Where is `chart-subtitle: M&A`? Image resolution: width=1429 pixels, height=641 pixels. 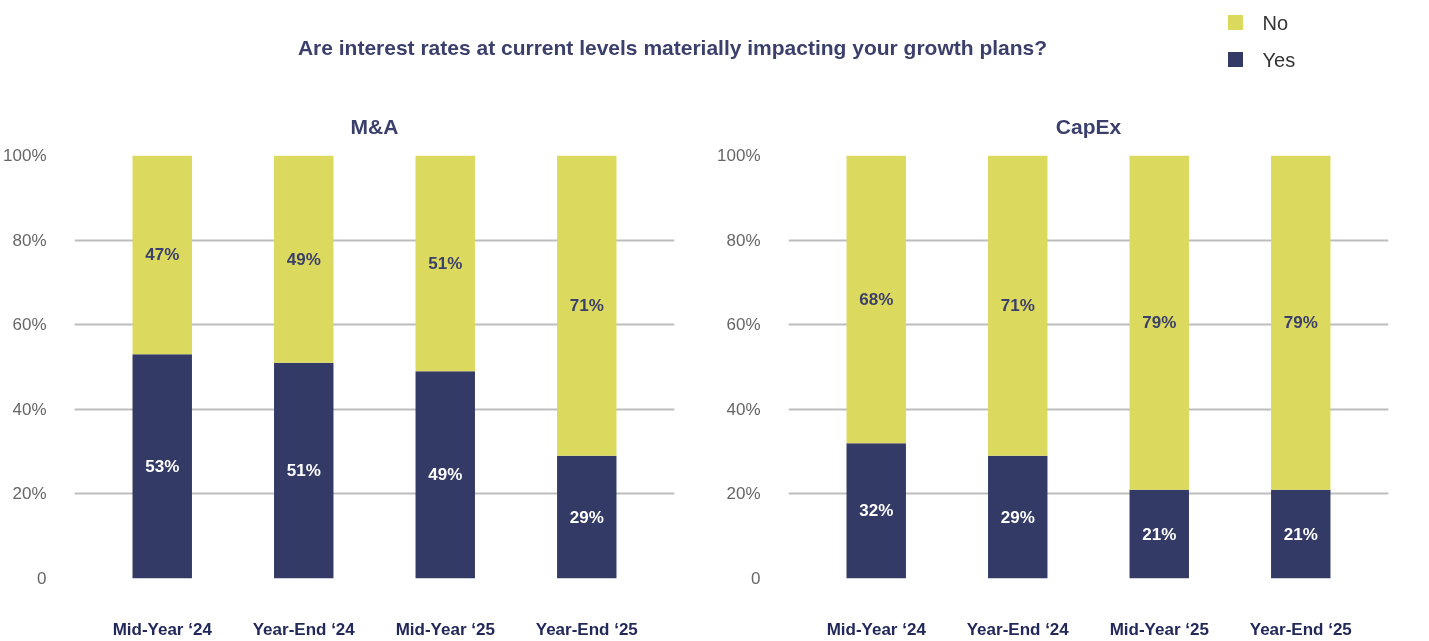 chart-subtitle: M&A is located at coordinates (374, 126).